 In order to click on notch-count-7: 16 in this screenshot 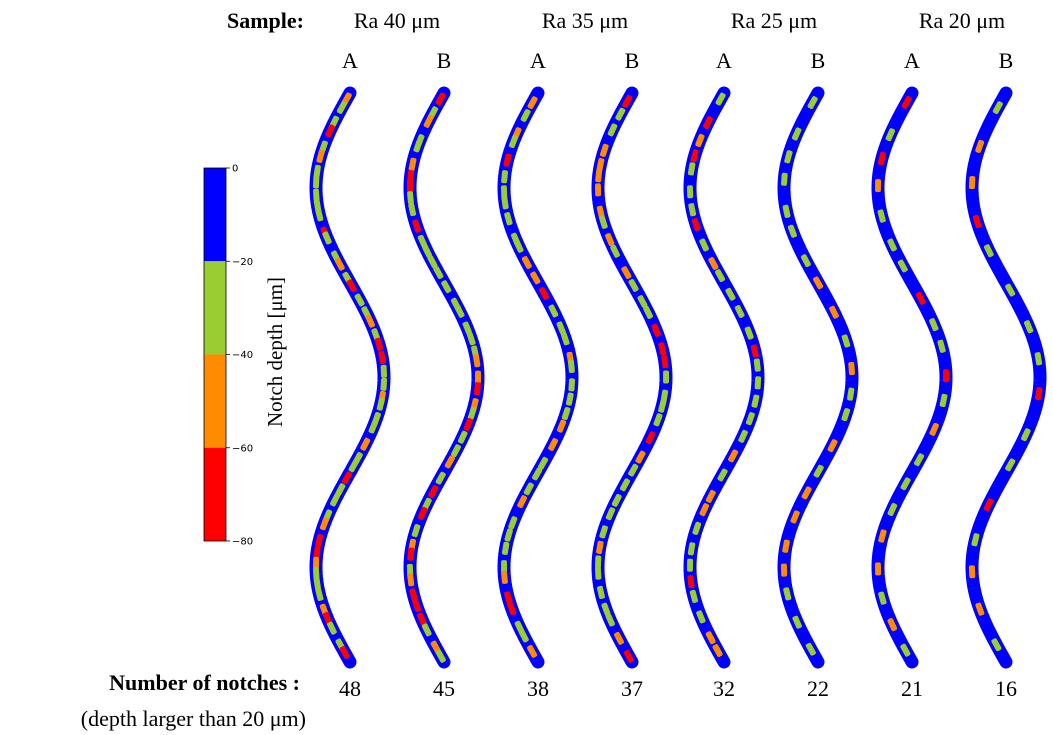, I will do `click(1006, 688)`.